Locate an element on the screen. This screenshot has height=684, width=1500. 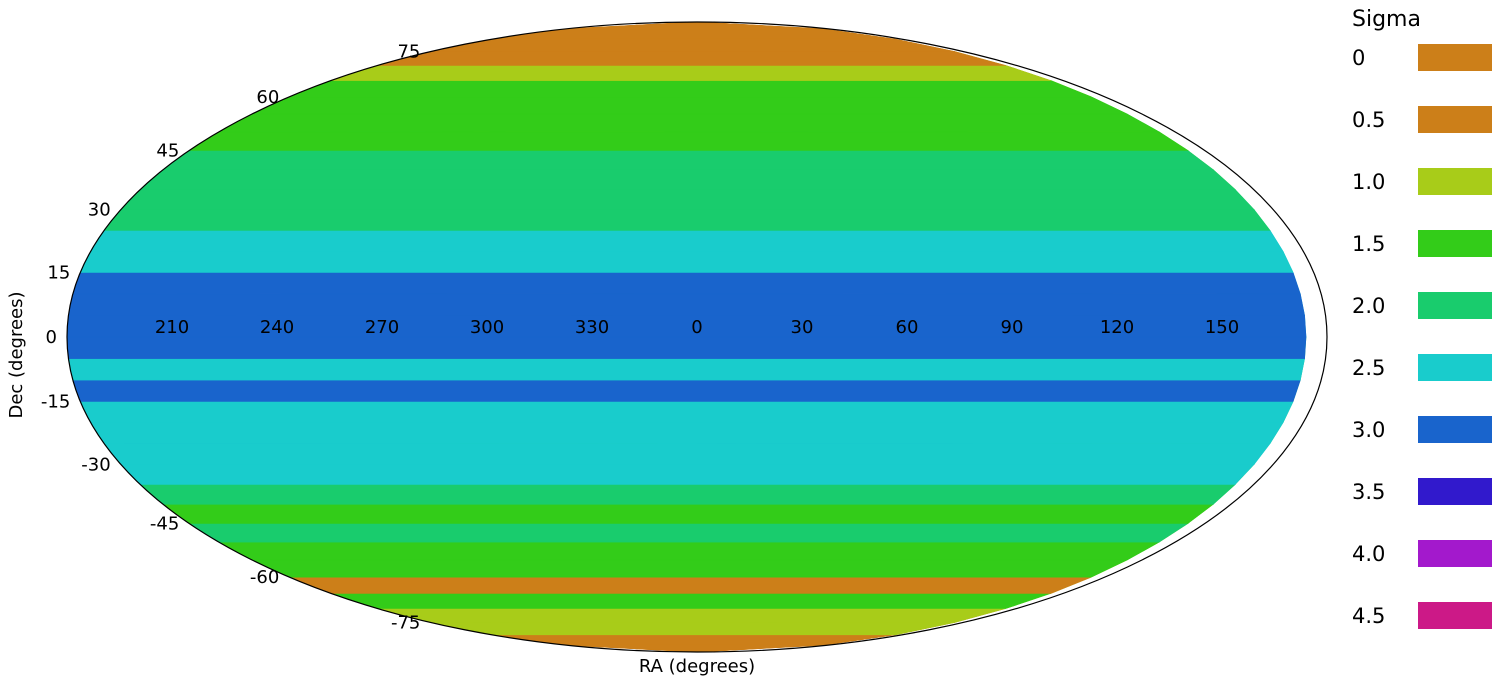
dec-tick-label: 60 is located at coordinates (267, 97).